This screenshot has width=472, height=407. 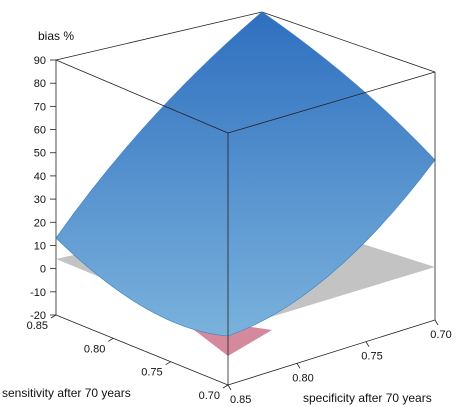 I want to click on z-tick-label: 80, so click(x=40, y=84).